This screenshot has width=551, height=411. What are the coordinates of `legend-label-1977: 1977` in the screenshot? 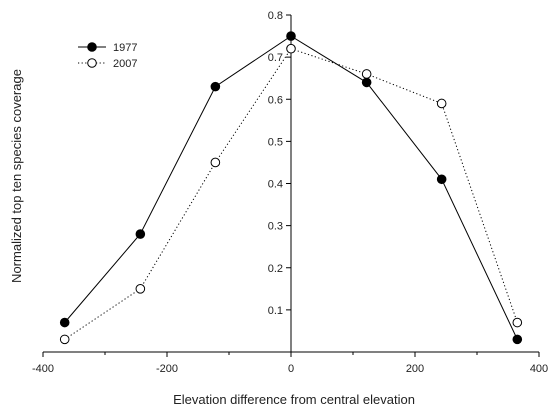 It's located at (125, 48).